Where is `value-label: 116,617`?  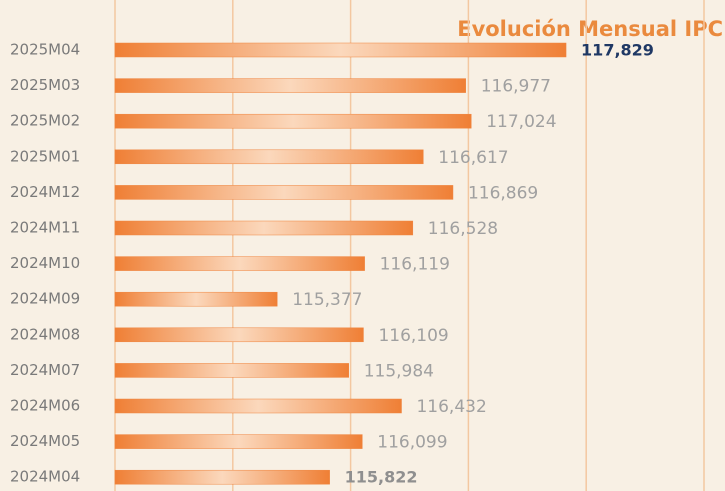
value-label: 116,617 is located at coordinates (473, 158).